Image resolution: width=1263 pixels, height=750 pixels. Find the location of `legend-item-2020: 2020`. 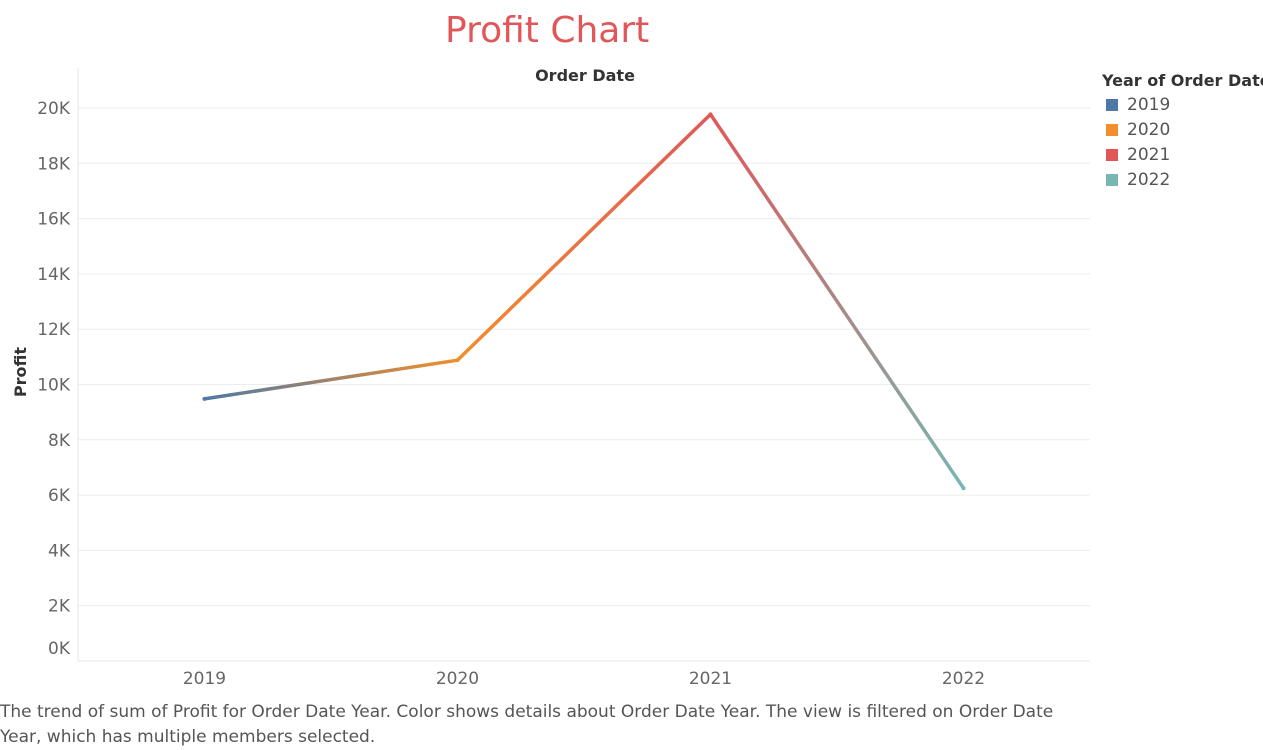

legend-item-2020: 2020 is located at coordinates (1182, 129).